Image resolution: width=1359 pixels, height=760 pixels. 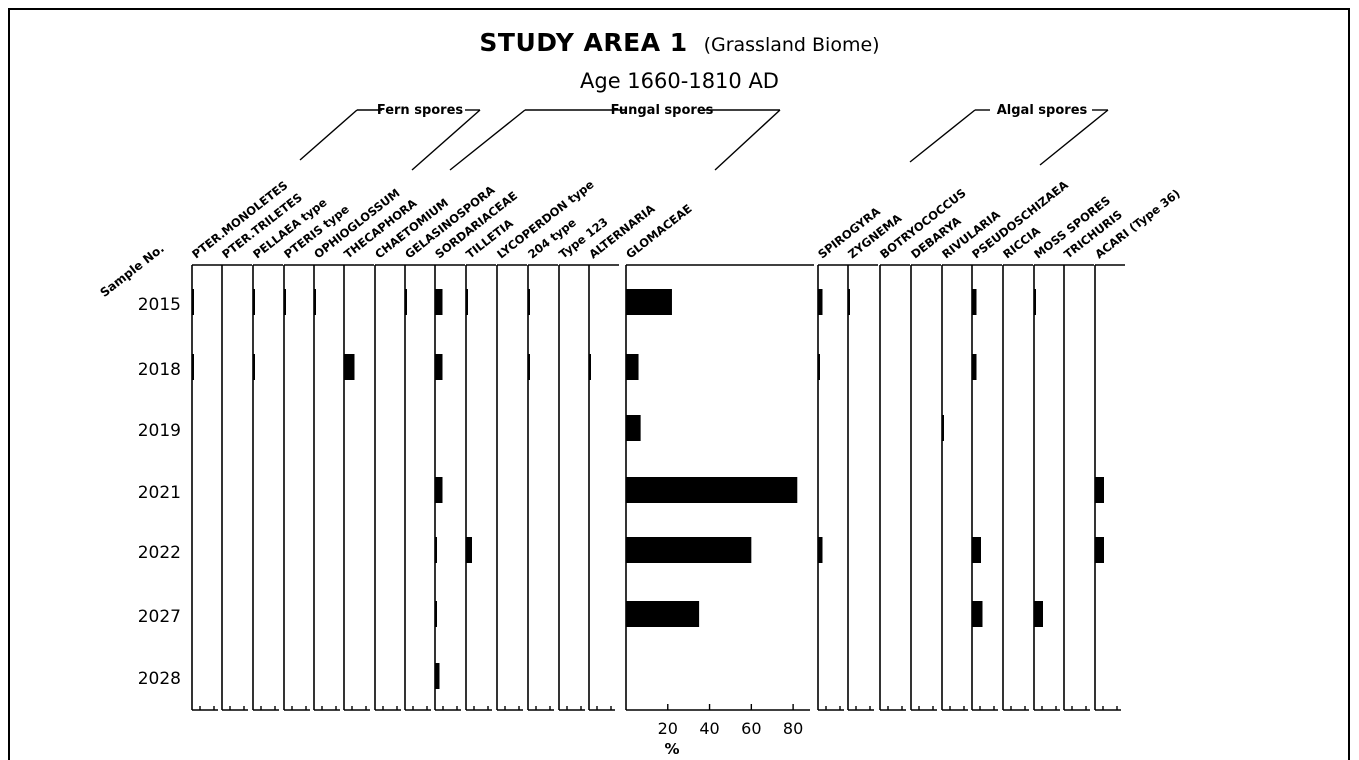 What do you see at coordinates (709, 728) in the screenshot?
I see `x-tick-label: 40` at bounding box center [709, 728].